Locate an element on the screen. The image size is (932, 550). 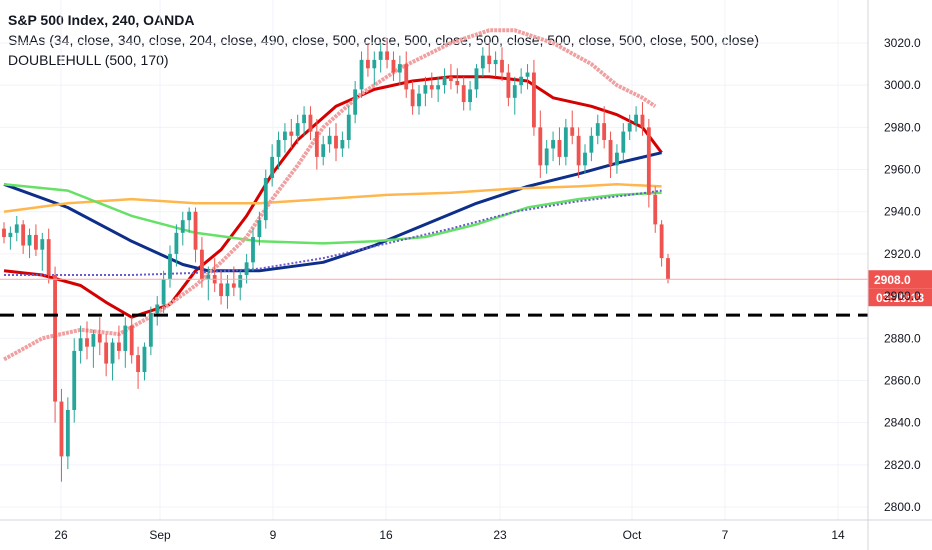
x-tick-label: 26 is located at coordinates (61, 535).